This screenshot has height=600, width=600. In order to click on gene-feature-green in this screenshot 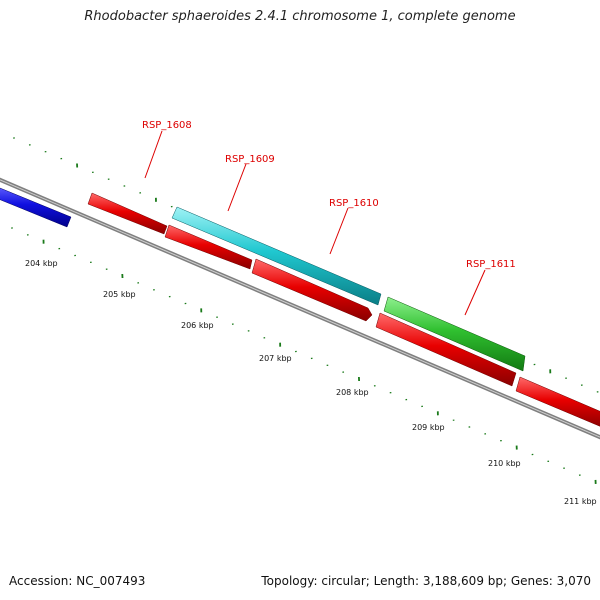, I will do `click(454, 334)`.